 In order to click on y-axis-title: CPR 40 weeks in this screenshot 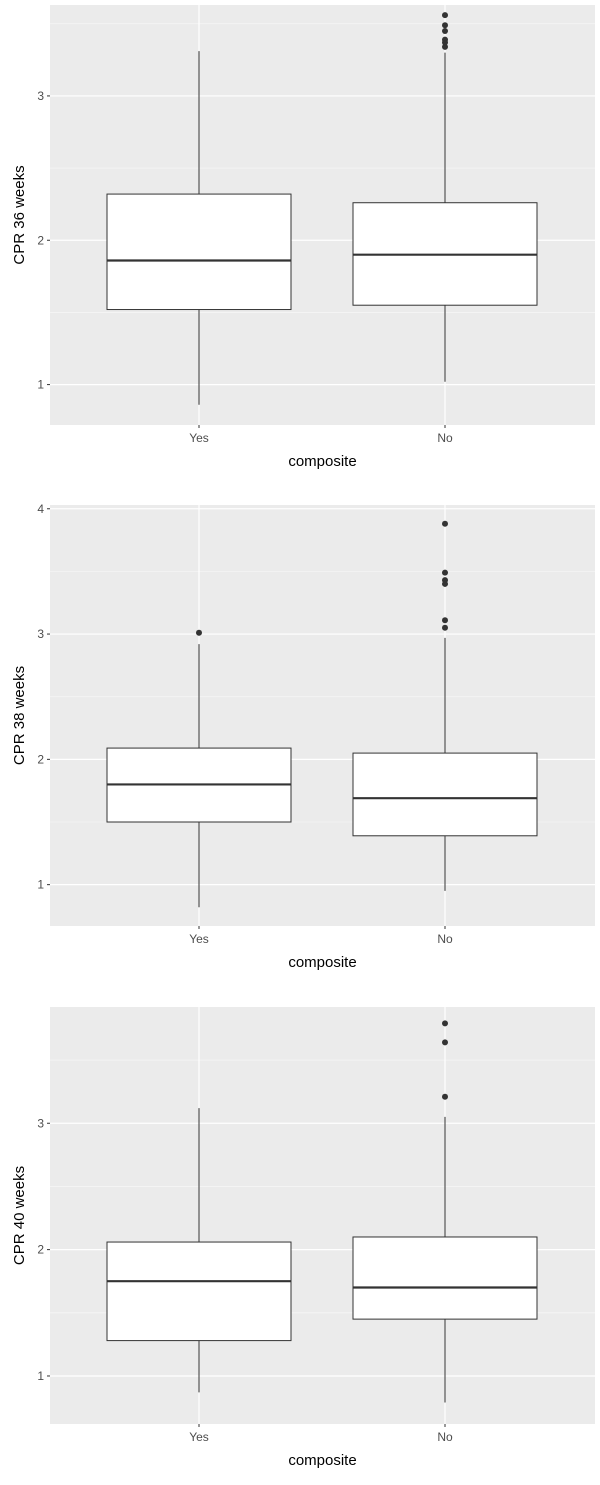, I will do `click(19, 1215)`.